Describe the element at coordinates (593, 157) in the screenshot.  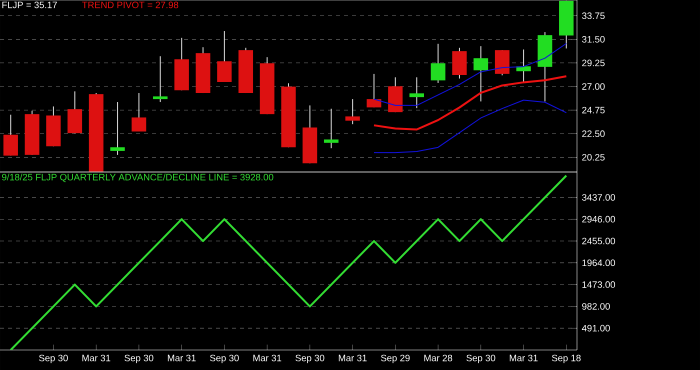
I see `y-tick-label: 20.25` at that location.